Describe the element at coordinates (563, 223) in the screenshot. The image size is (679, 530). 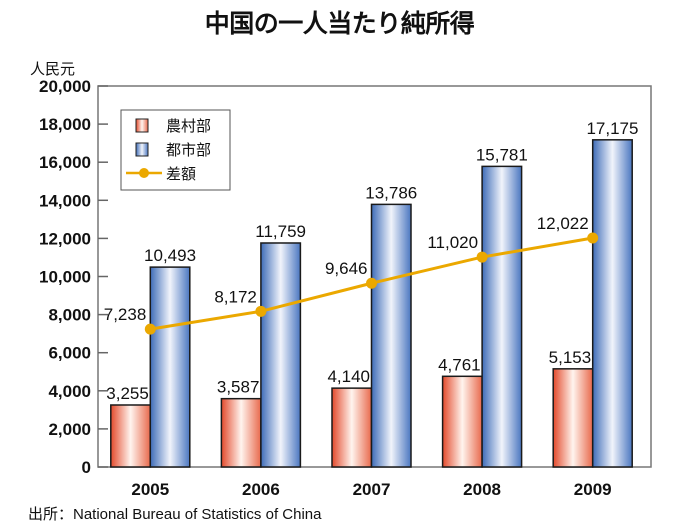
I see `data-label-diff: 12,022` at that location.